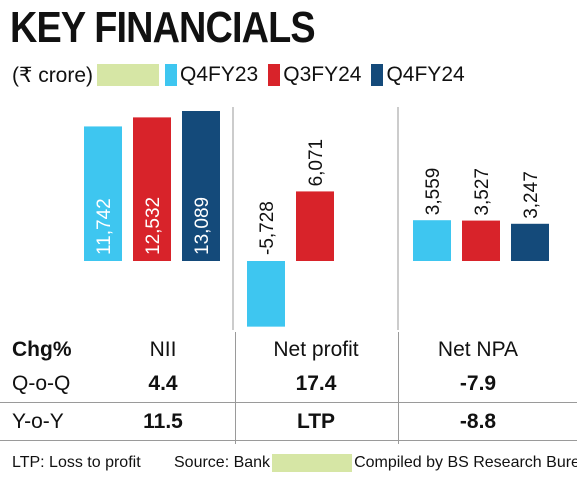  What do you see at coordinates (288, 422) in the screenshot?
I see `table-row: Y-o-Y 11.5 LTP -8.8` at bounding box center [288, 422].